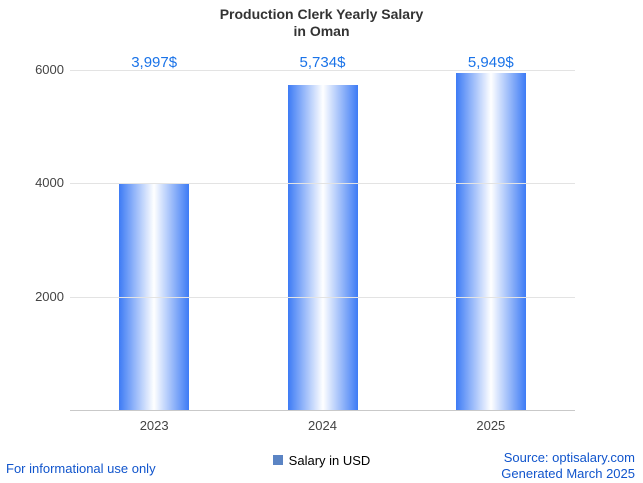  What do you see at coordinates (322, 425) in the screenshot?
I see `x-tick-2024: 2024` at bounding box center [322, 425].